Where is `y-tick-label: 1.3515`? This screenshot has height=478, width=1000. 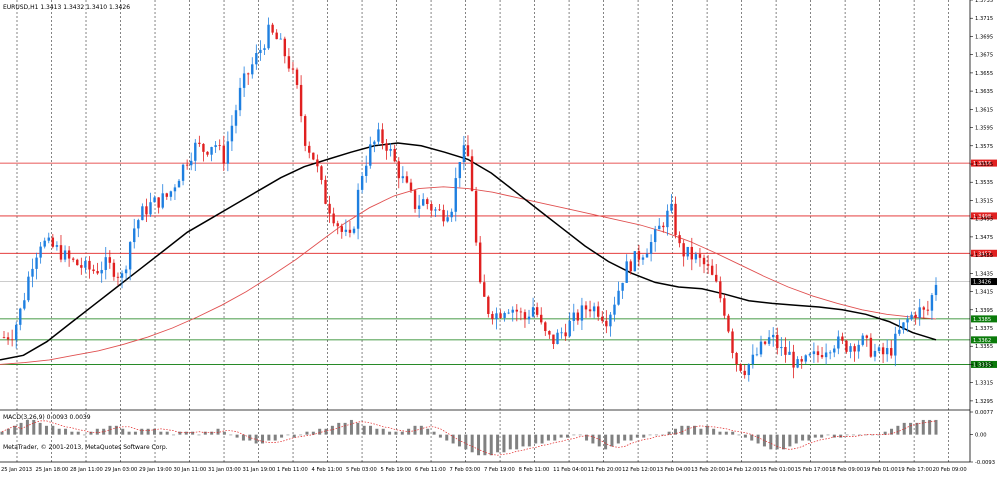
y-tick-label: 1.3515 is located at coordinates (984, 201).